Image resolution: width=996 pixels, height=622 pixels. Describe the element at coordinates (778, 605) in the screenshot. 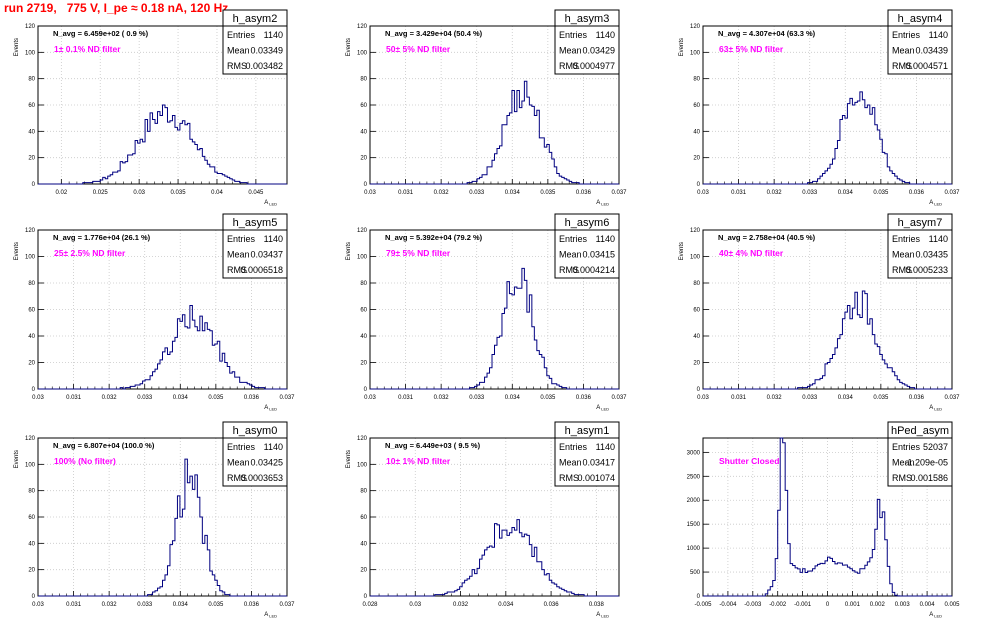

I see `x-tick-label: -0.002` at that location.